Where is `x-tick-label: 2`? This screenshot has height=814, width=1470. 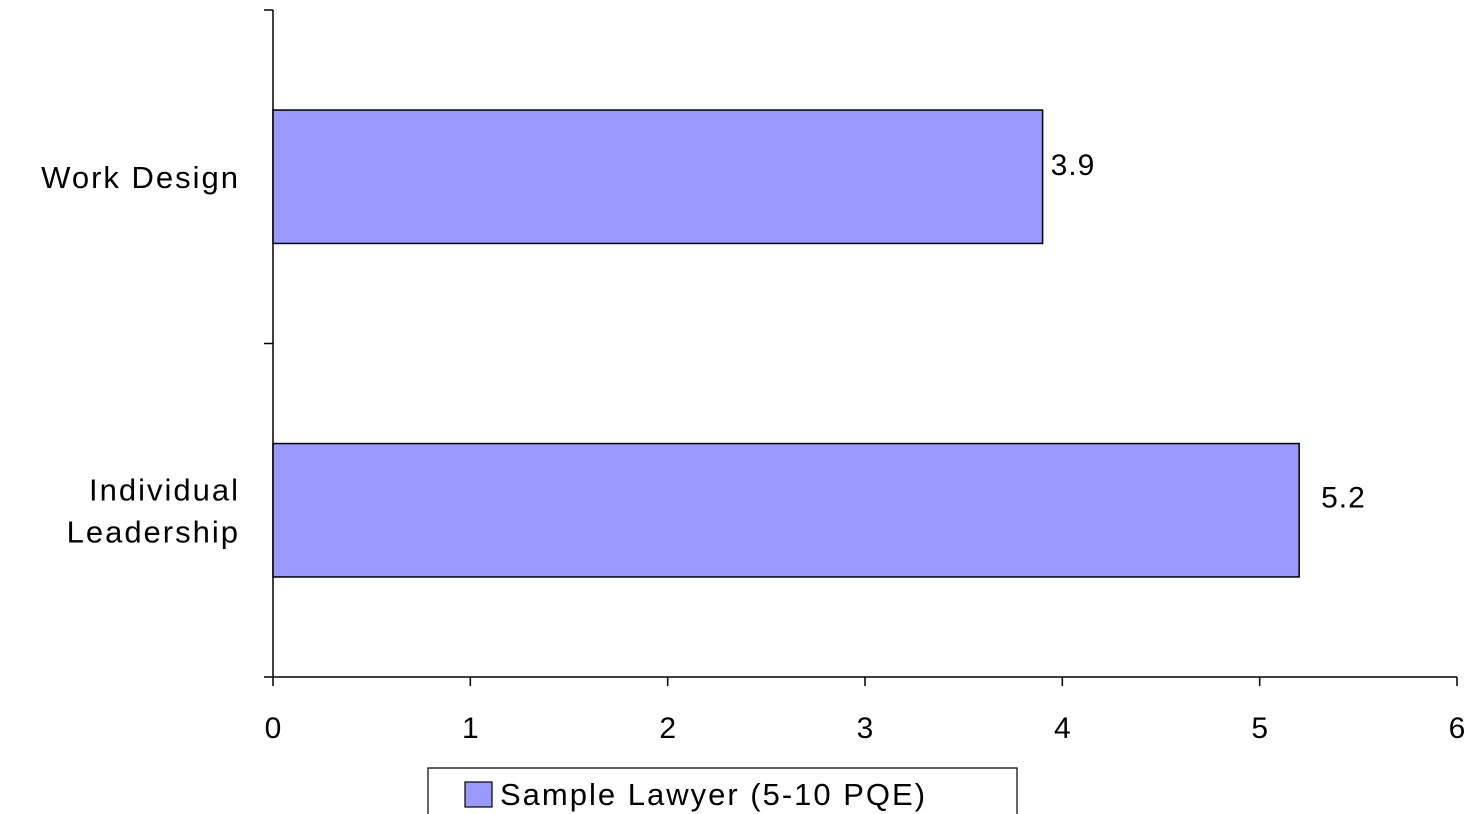
x-tick-label: 2 is located at coordinates (667, 728).